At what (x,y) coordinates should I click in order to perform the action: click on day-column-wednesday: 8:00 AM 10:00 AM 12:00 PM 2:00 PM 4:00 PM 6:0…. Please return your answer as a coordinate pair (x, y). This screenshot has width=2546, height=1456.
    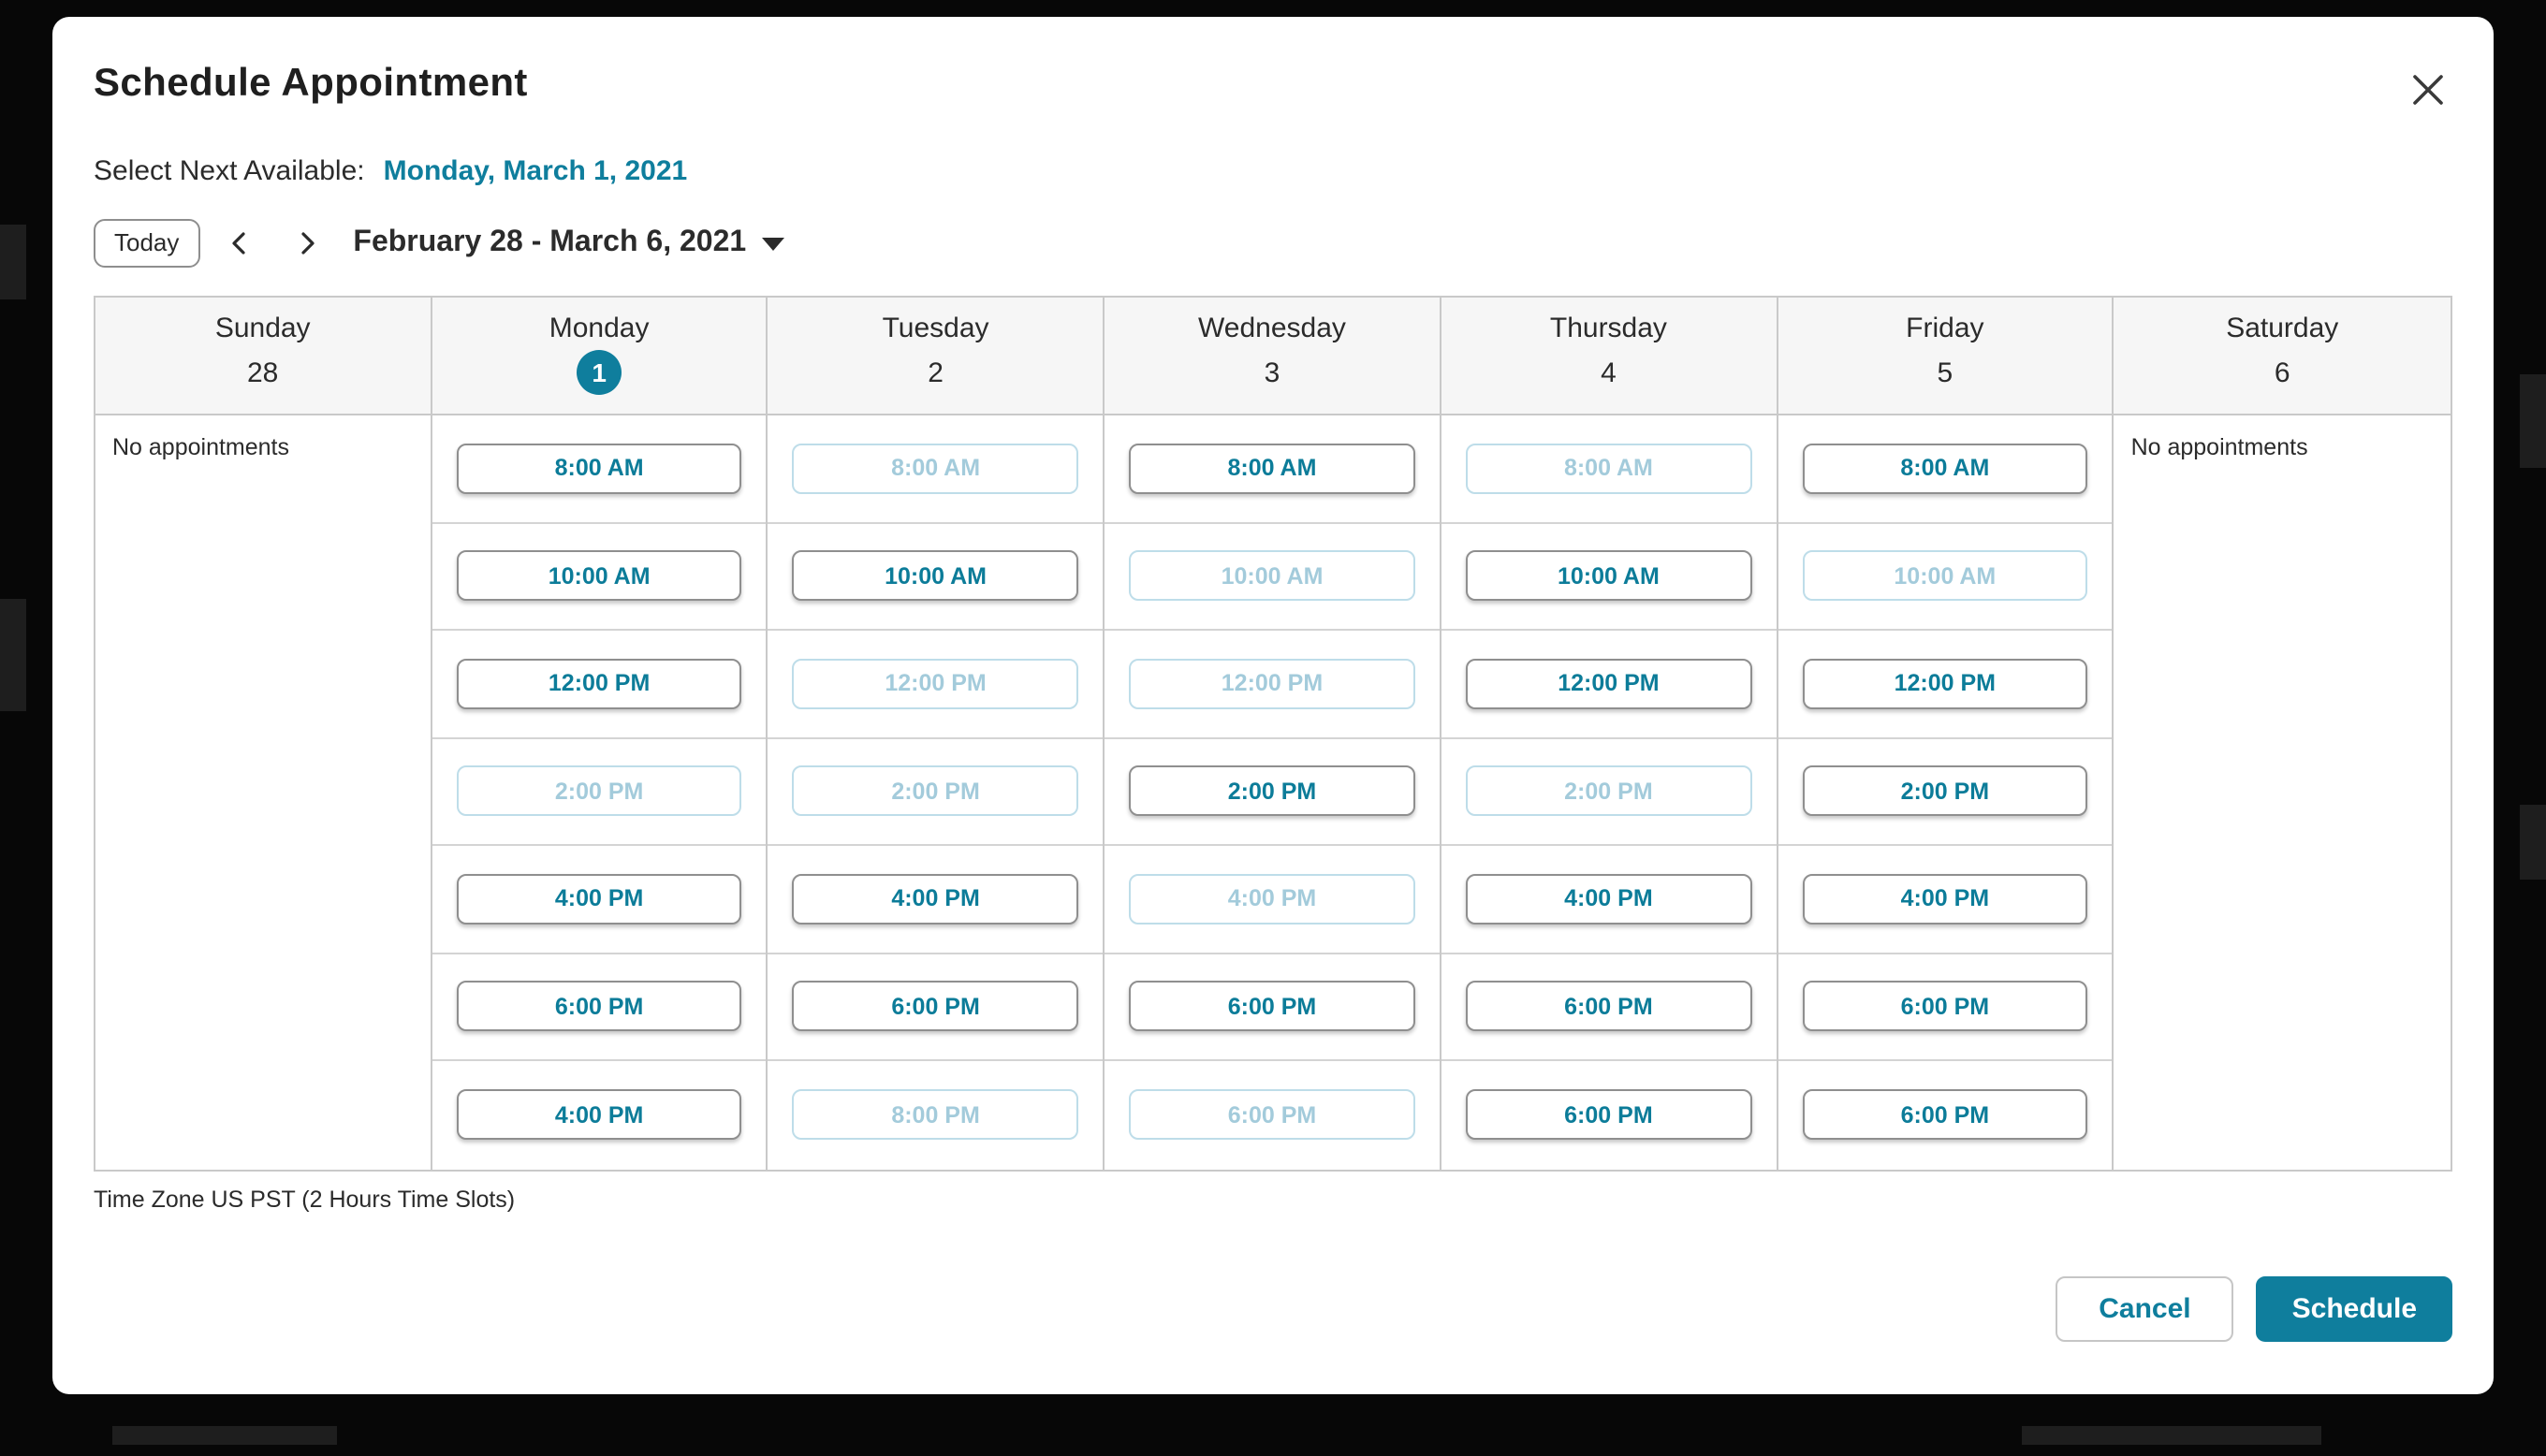
    Looking at the image, I should click on (1273, 792).